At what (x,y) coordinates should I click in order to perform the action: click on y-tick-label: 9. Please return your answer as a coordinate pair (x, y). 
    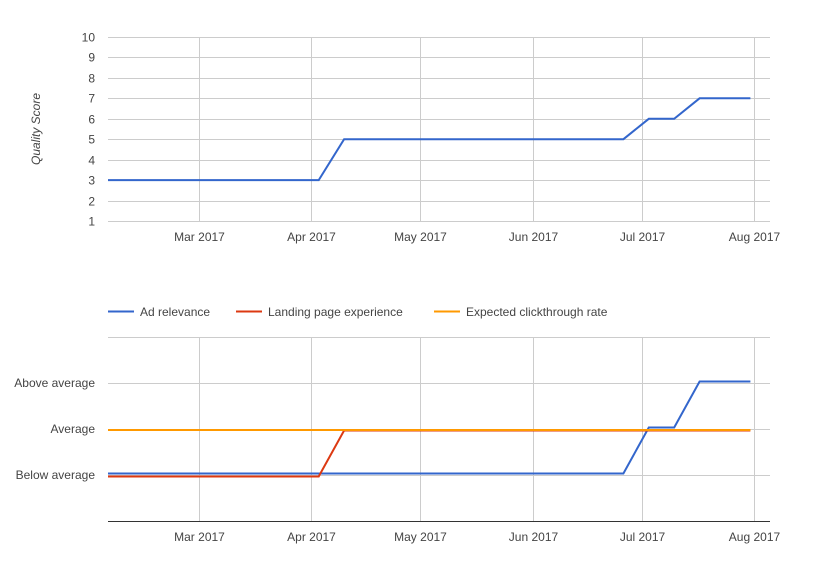
    Looking at the image, I should click on (91, 58).